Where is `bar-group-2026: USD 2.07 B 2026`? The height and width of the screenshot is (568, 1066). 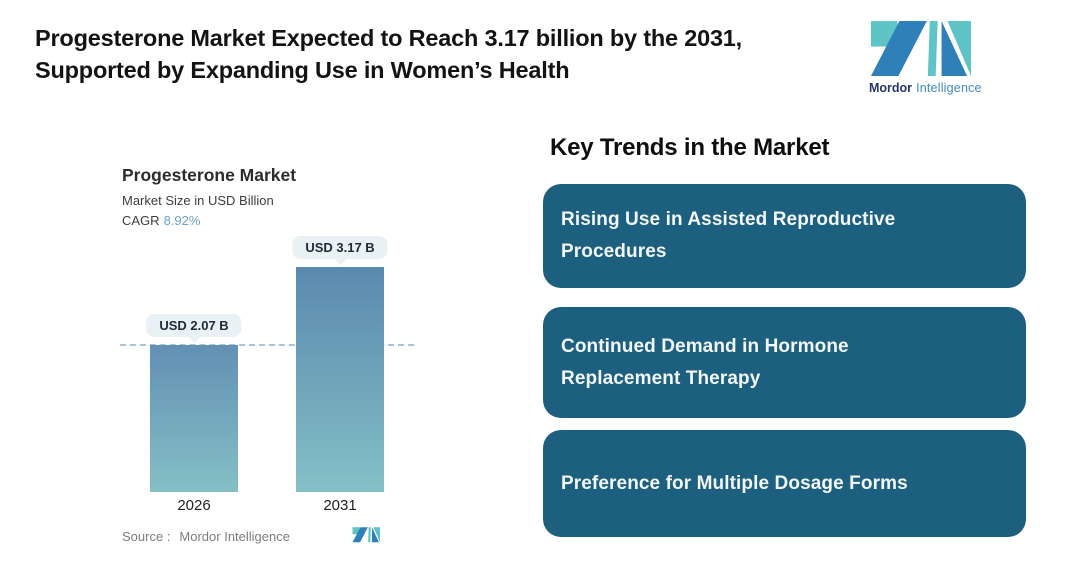
bar-group-2026: USD 2.07 B 2026 is located at coordinates (194, 414).